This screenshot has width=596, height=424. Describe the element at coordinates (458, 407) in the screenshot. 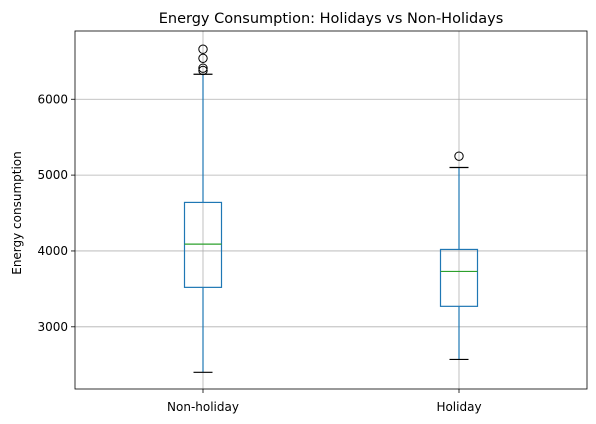

I see `x-tick-label: Holiday` at that location.